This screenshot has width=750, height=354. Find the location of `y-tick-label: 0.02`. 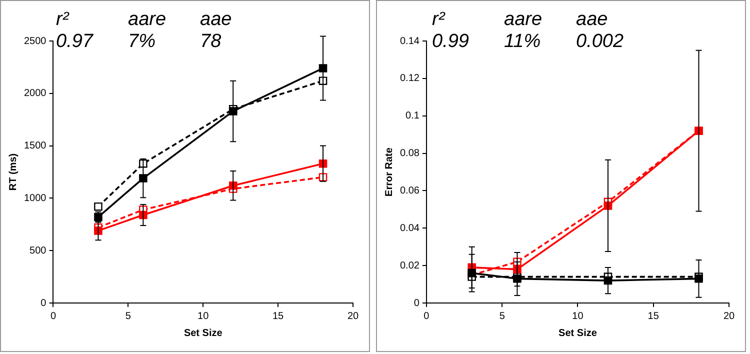

y-tick-label: 0.02 is located at coordinates (410, 266).